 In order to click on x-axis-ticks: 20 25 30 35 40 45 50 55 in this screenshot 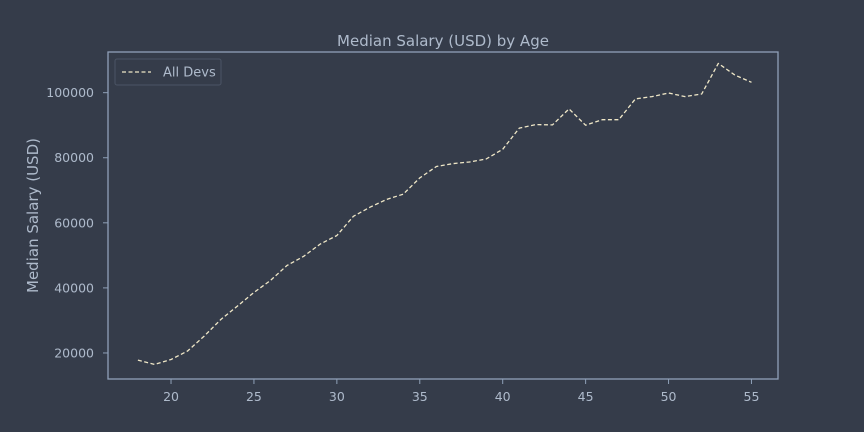, I will do `click(461, 391)`.